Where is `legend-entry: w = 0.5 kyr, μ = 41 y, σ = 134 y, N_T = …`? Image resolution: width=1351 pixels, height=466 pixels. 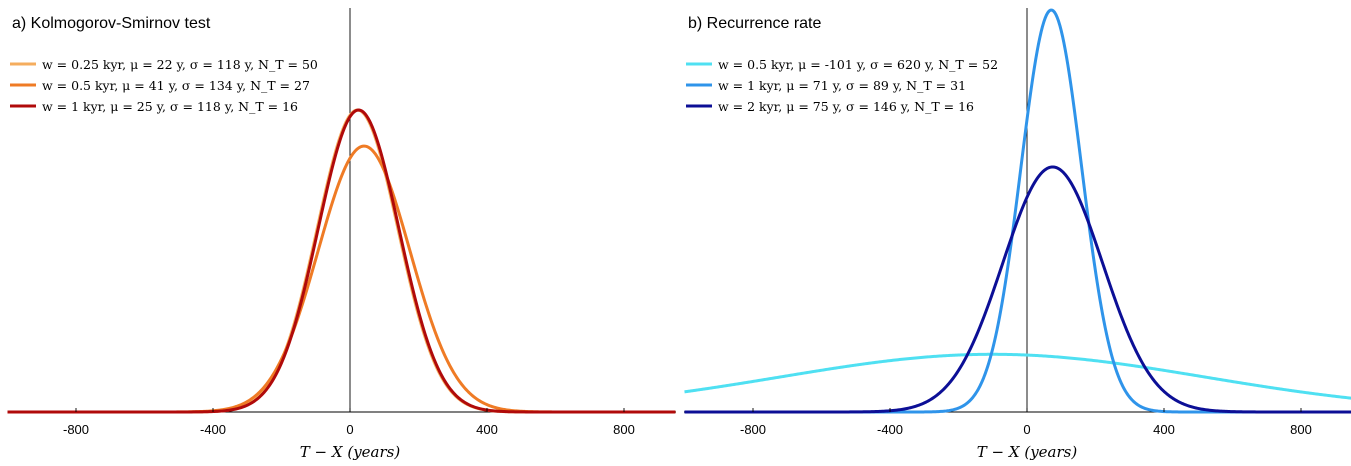
legend-entry: w = 0.5 kyr, μ = 41 y, σ = 134 y, N_T = … is located at coordinates (176, 85).